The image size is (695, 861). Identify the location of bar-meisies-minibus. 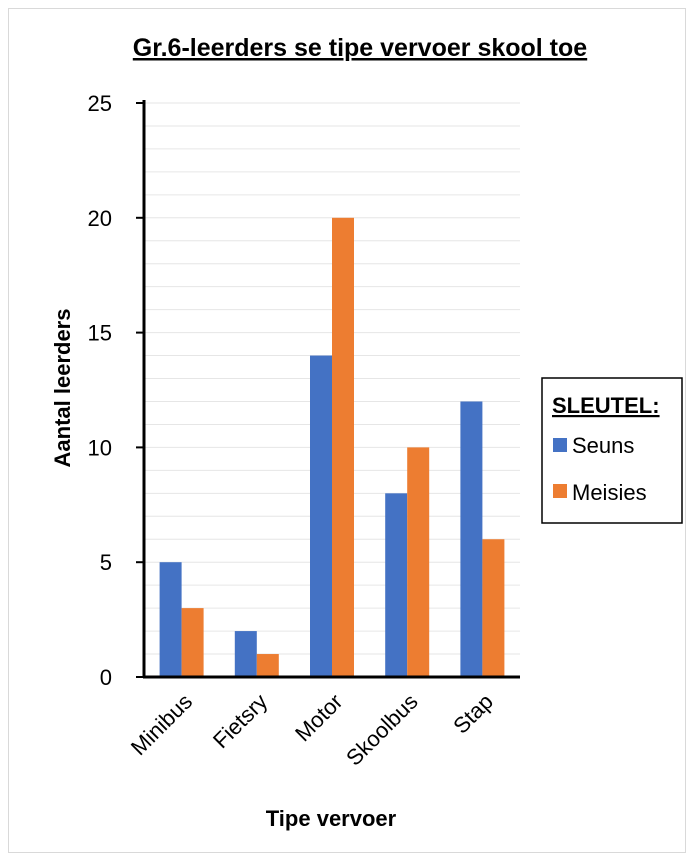
(192, 642).